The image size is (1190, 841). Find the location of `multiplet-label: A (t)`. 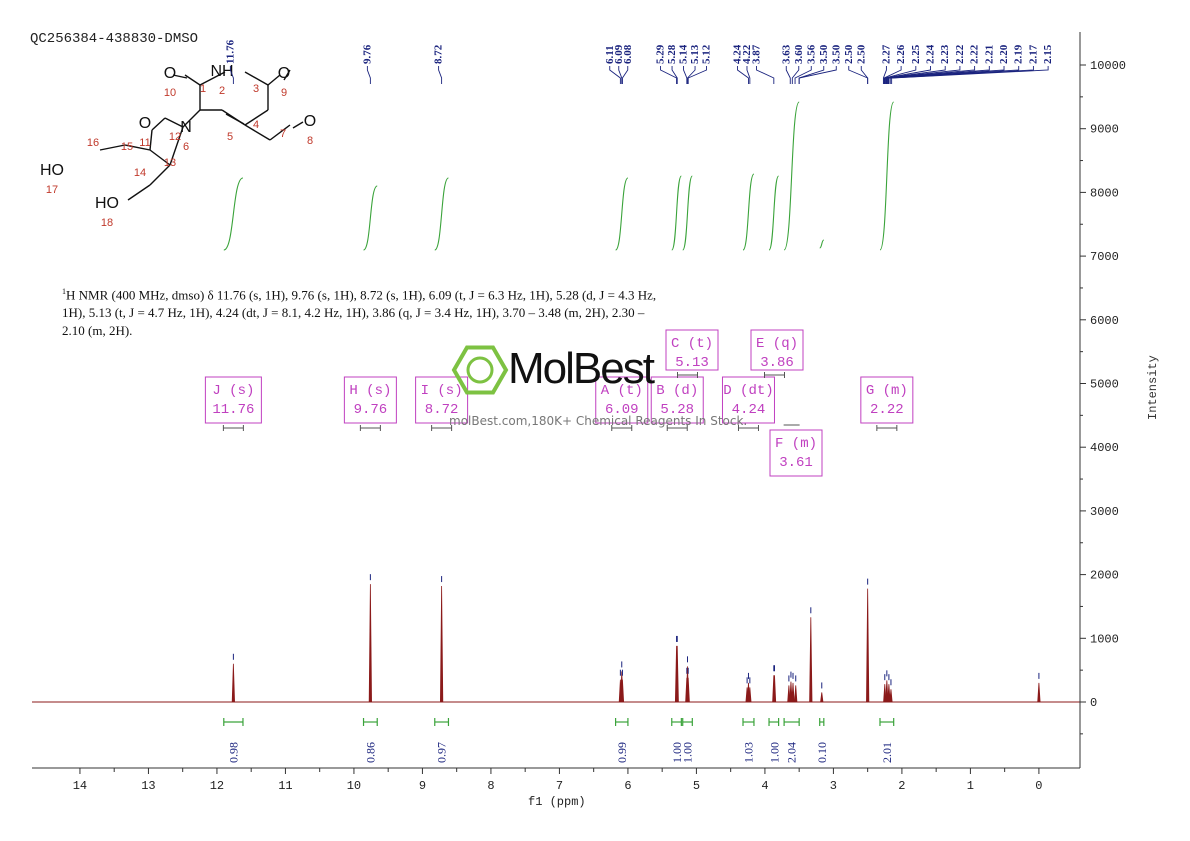

multiplet-label: A (t) is located at coordinates (622, 391).